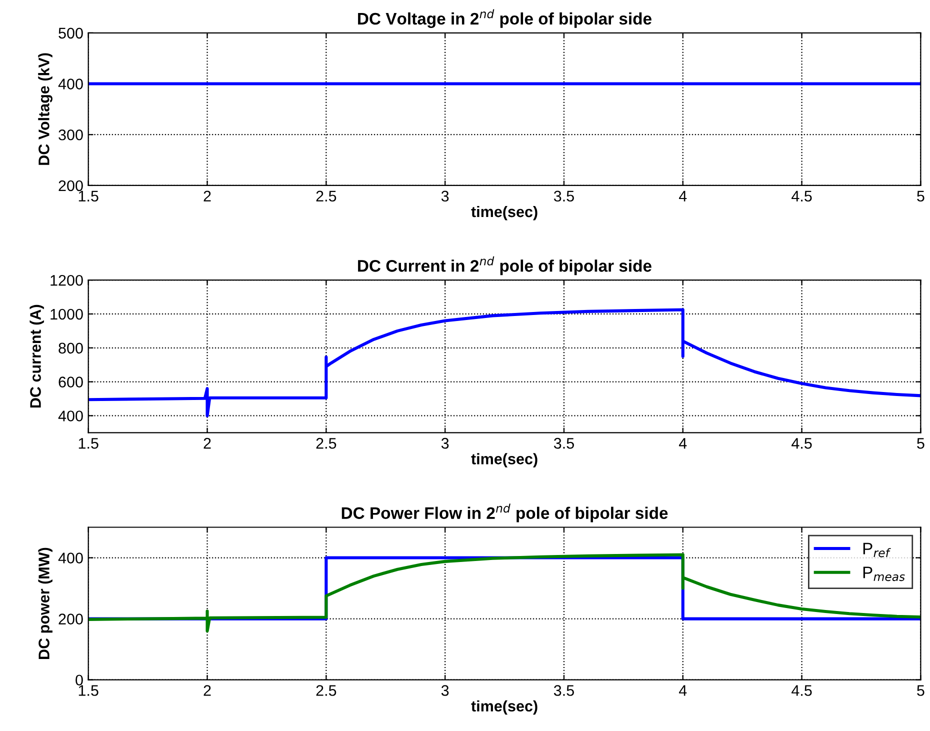 This screenshot has width=930, height=731. I want to click on legend-label: P$_{ref}$, so click(877, 550).